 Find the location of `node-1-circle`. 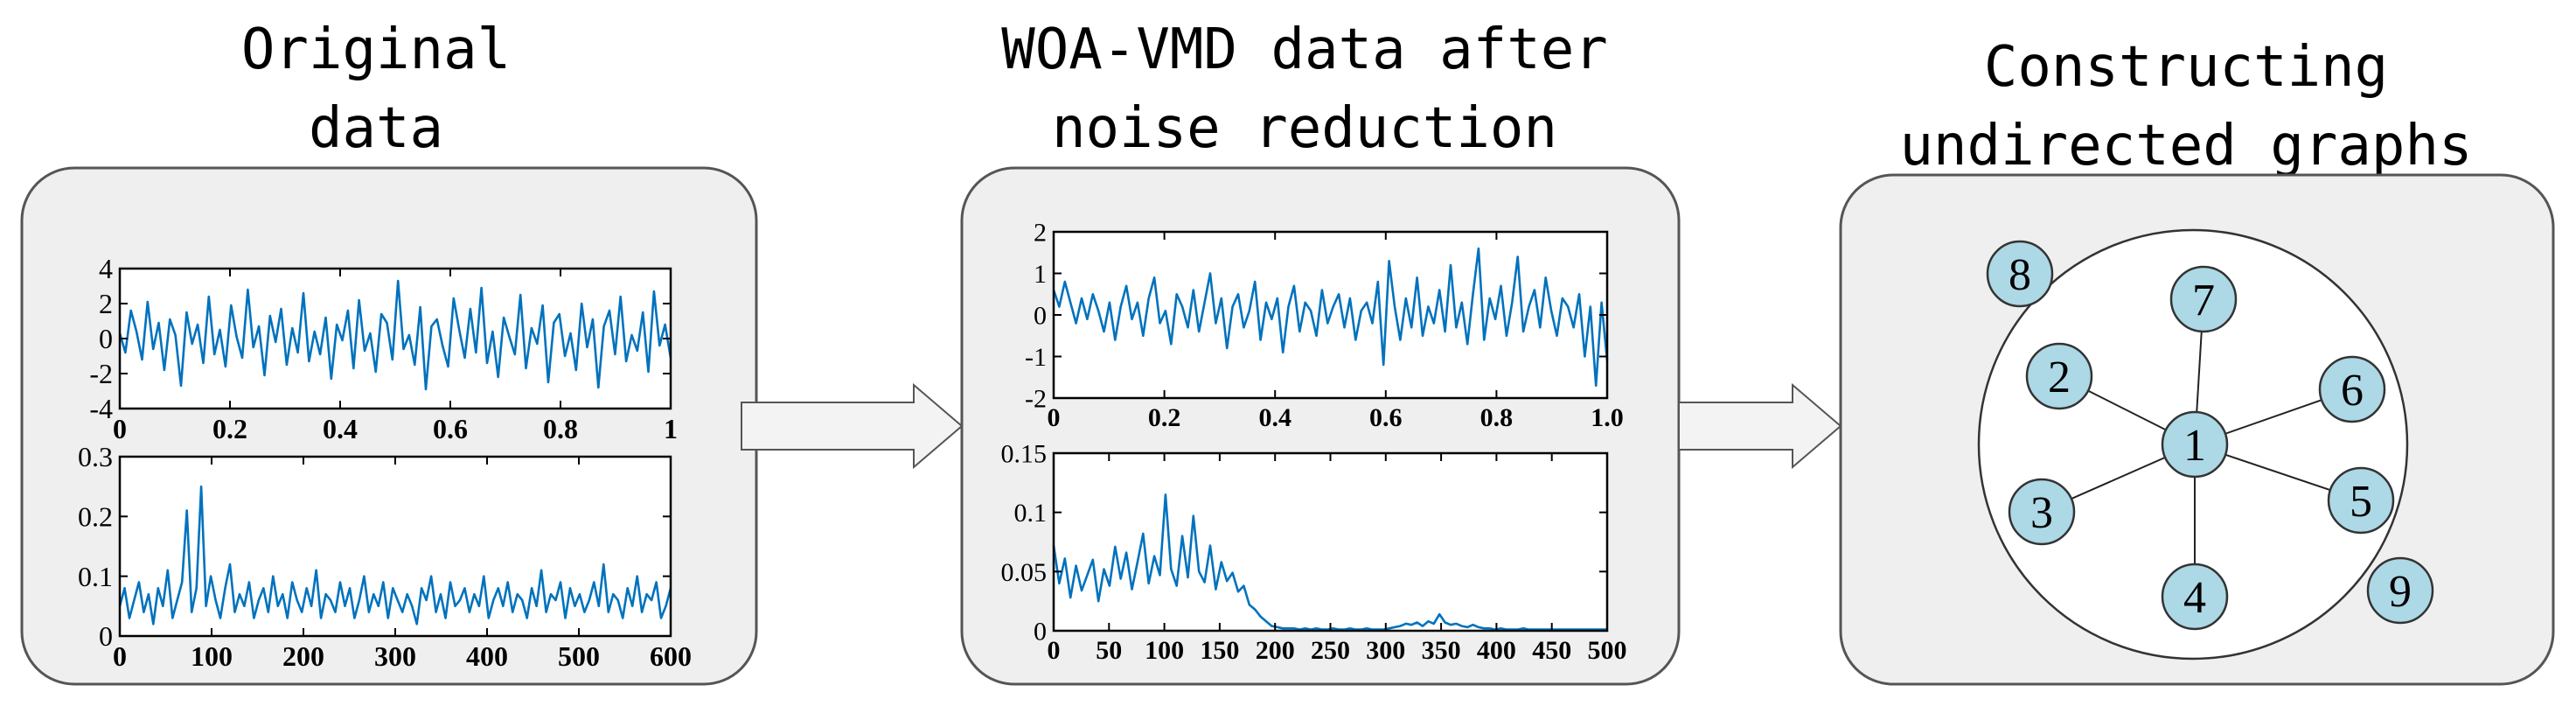

node-1-circle is located at coordinates (2195, 444).